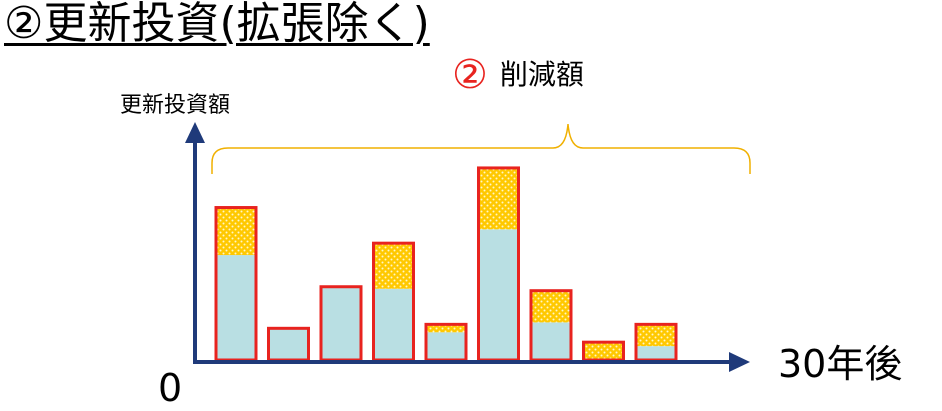 The width and height of the screenshot is (942, 411). I want to click on bar-5-base-segment, so click(446, 346).